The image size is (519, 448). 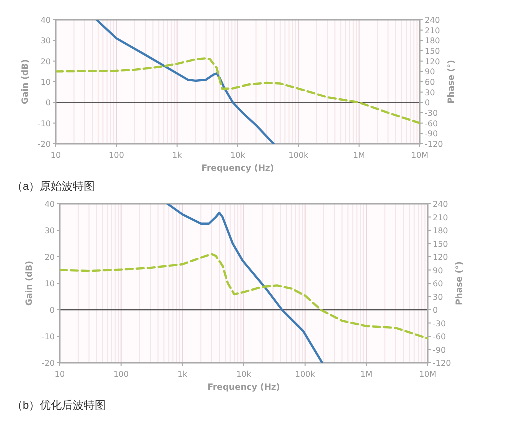 I want to click on text: （b）优化后波特图, so click(x=59, y=405).